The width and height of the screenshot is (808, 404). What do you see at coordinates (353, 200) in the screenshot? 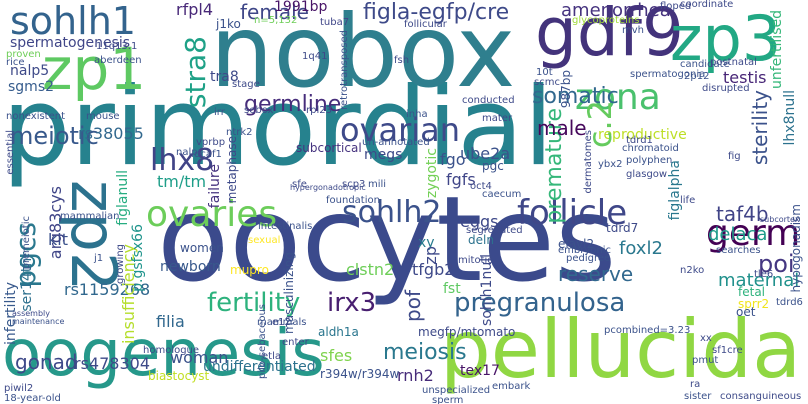
I see `word-foundation: foundation` at bounding box center [353, 200].